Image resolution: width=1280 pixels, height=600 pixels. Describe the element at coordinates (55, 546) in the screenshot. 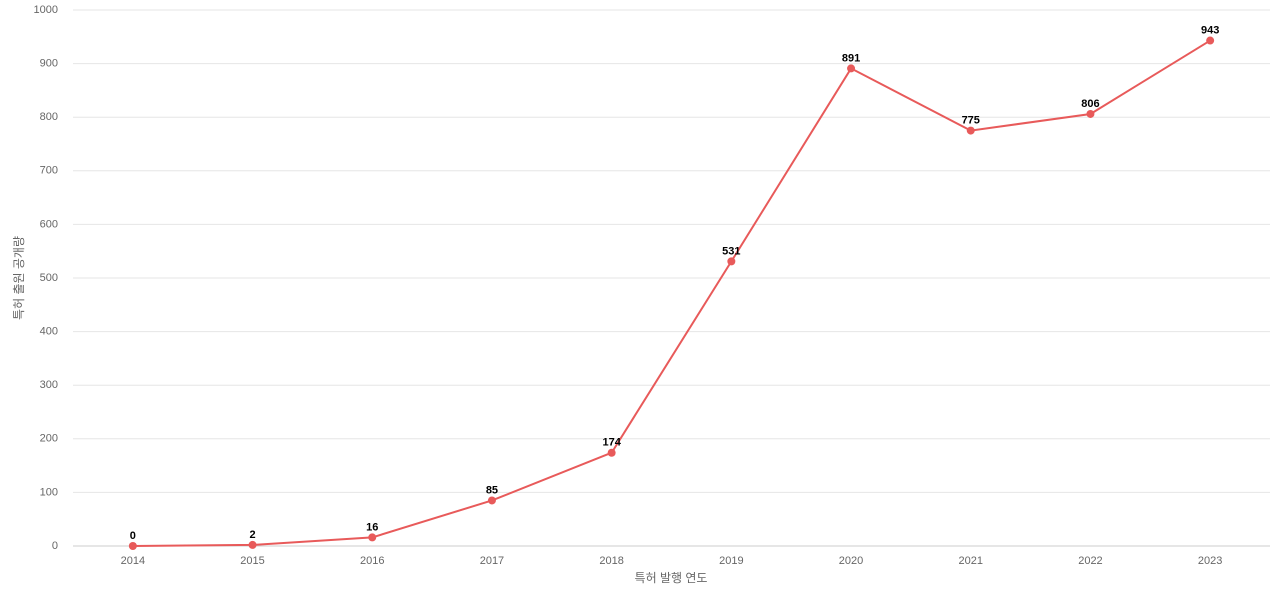

I see `y-tick-label: 0` at that location.